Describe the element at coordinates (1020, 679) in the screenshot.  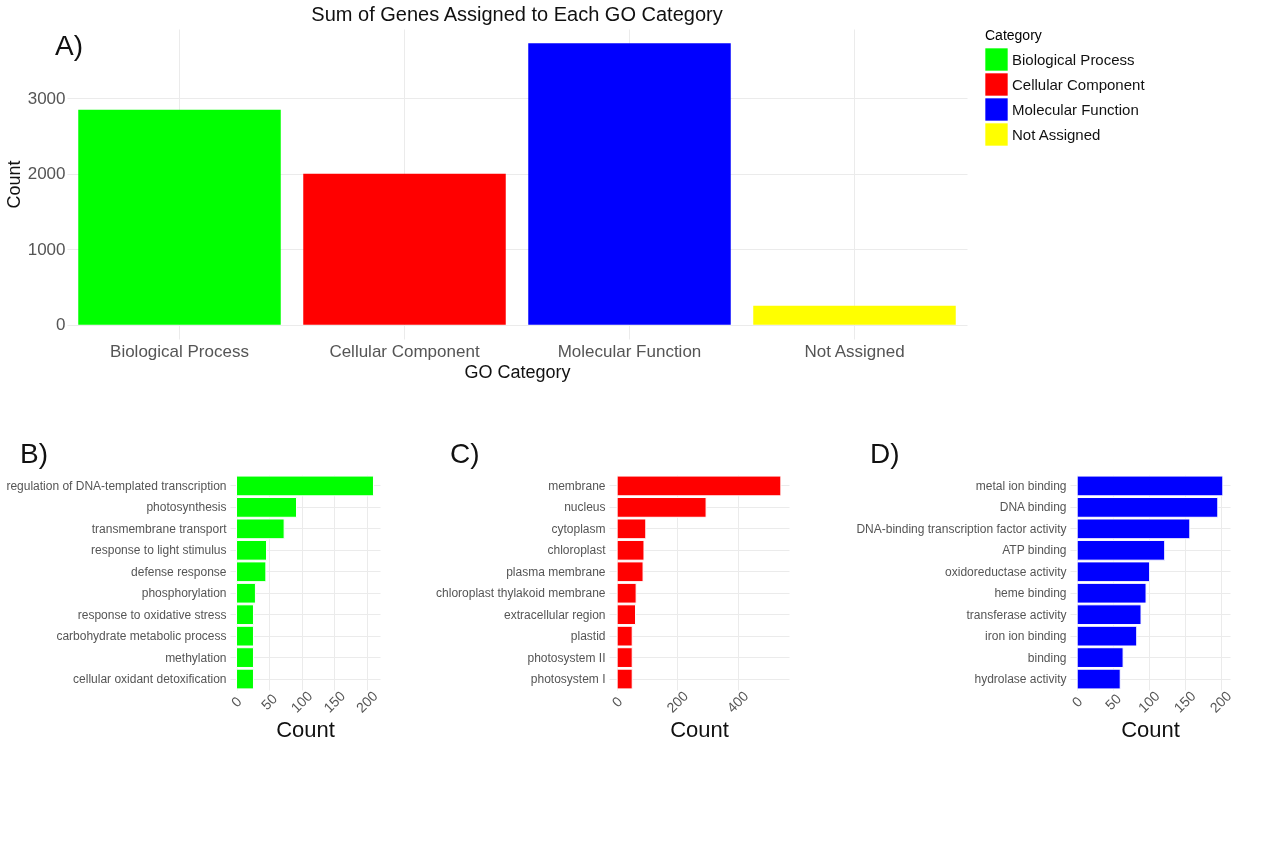
I see `y-tick-label: hydrolase activity` at that location.